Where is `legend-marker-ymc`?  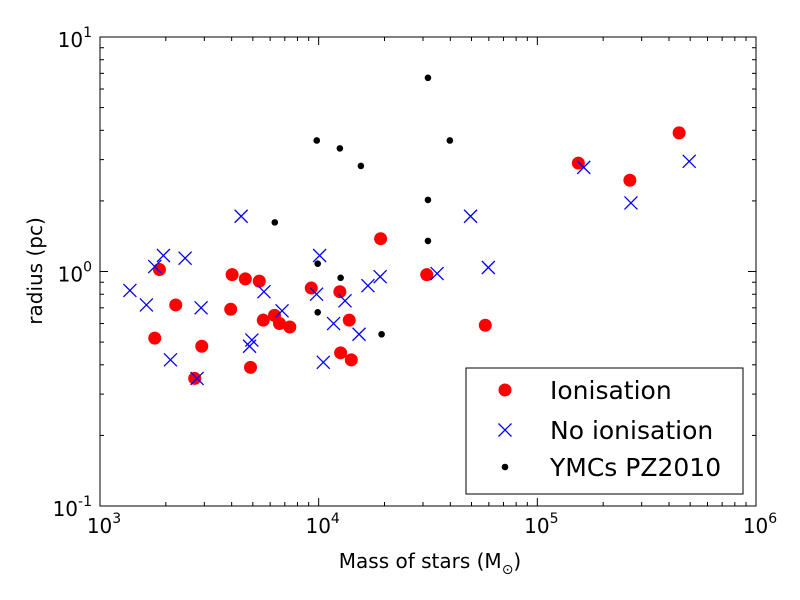
legend-marker-ymc is located at coordinates (505, 467).